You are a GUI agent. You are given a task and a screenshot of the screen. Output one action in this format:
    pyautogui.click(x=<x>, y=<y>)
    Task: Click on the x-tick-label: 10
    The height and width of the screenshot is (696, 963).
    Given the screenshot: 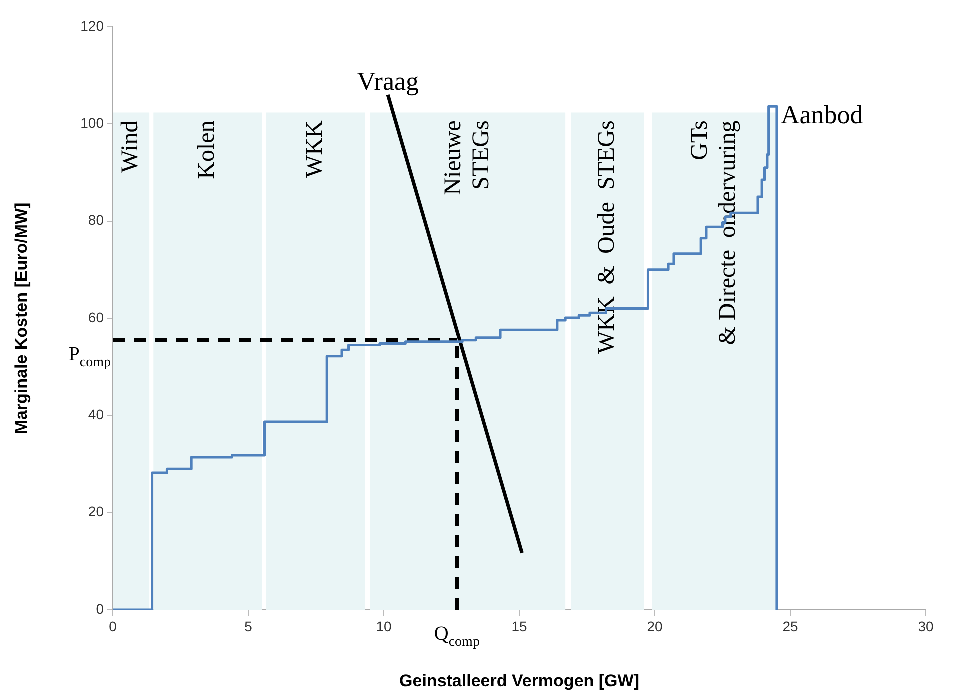 What is the action you would take?
    pyautogui.click(x=384, y=626)
    